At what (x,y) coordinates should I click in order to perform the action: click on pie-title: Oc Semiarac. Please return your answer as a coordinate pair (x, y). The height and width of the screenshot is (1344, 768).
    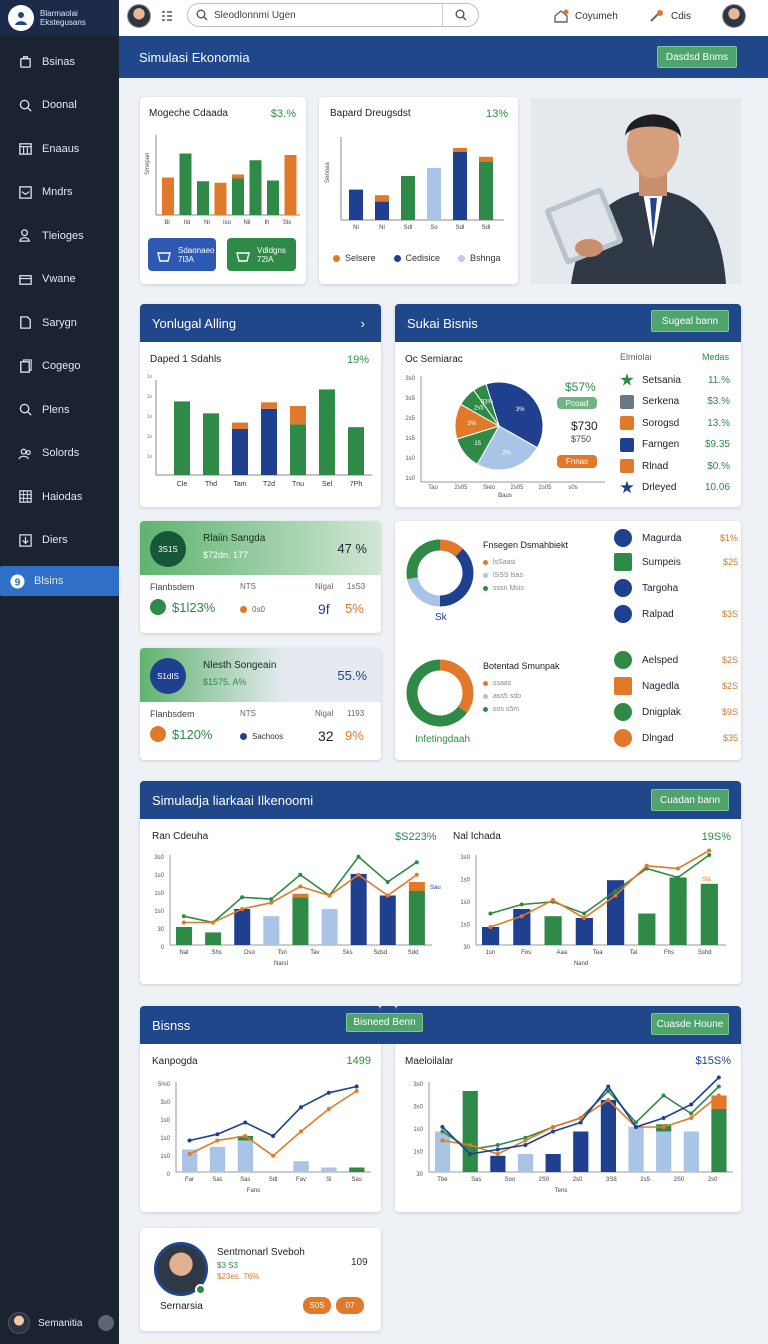
    Looking at the image, I should click on (434, 359).